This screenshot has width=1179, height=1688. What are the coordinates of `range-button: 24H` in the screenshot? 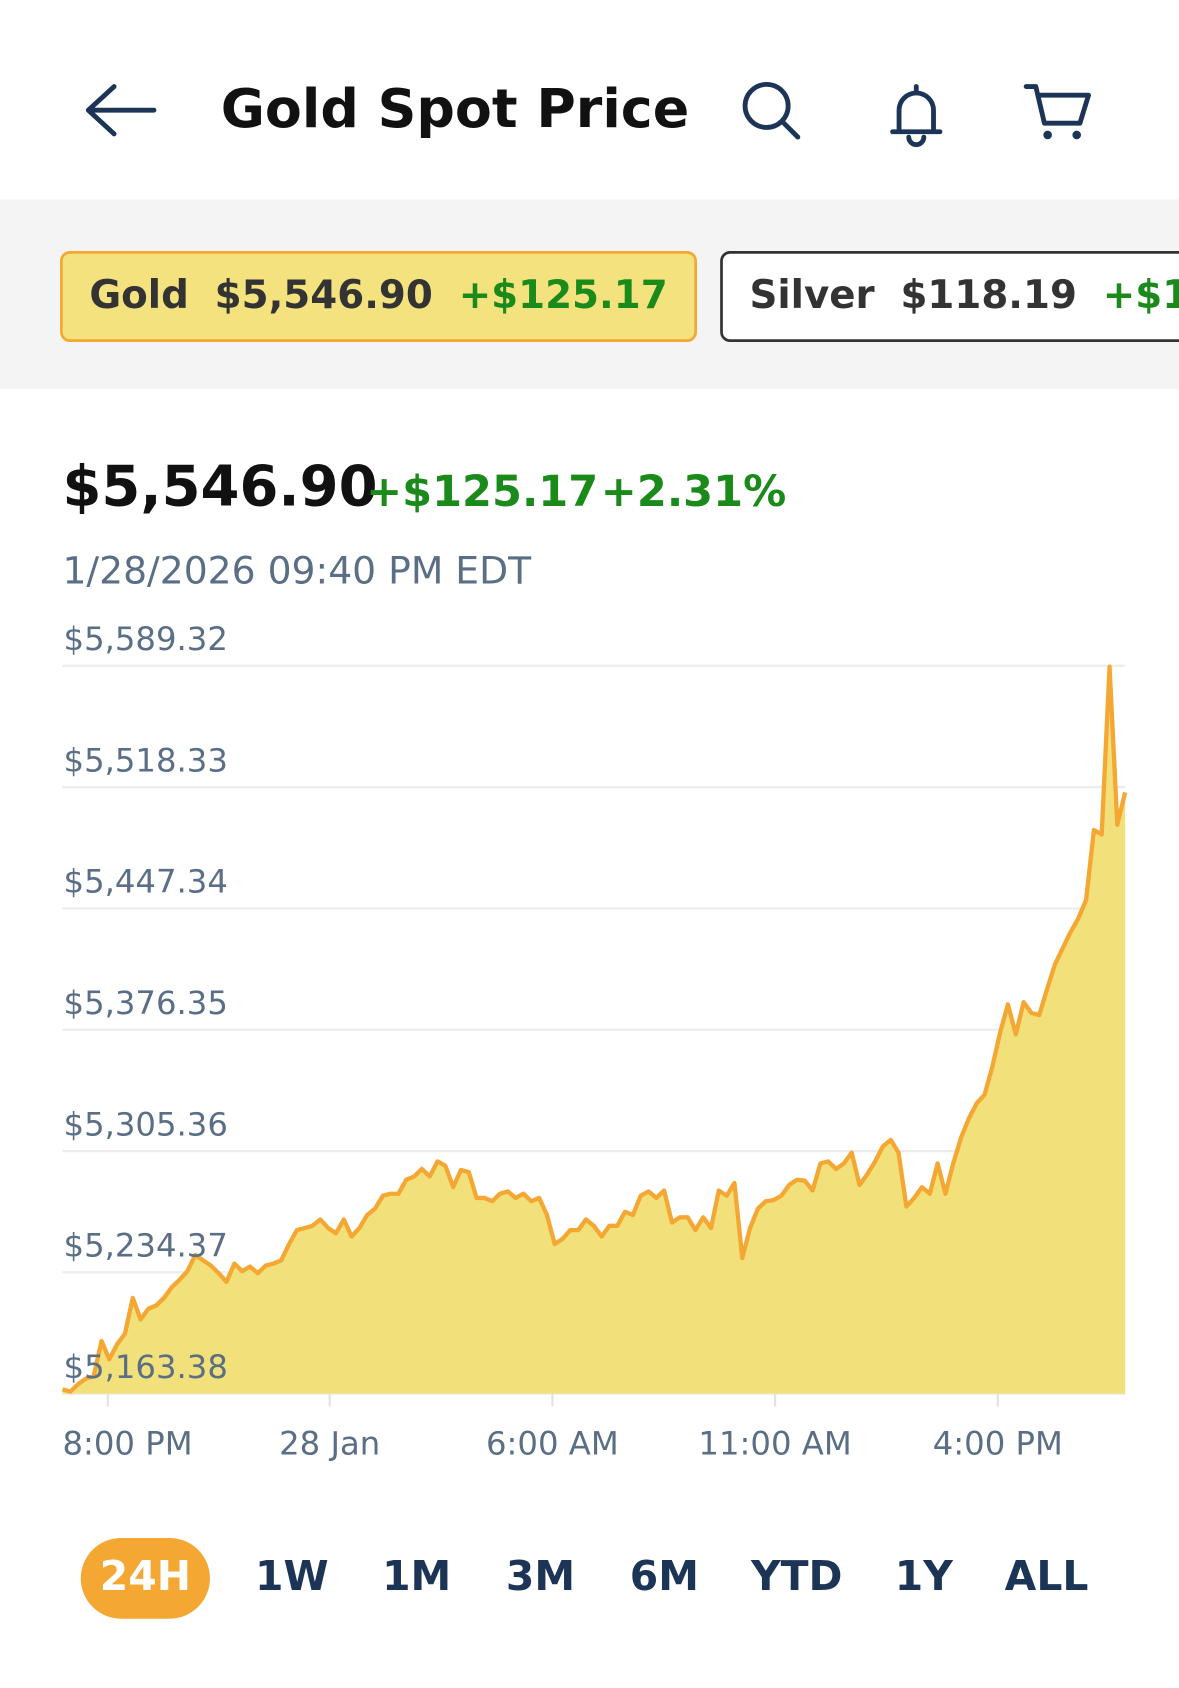 It's located at (145, 1578).